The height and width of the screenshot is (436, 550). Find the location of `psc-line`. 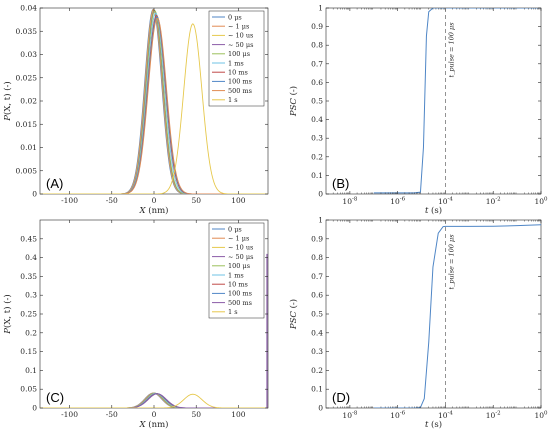

psc-line is located at coordinates (457, 316).